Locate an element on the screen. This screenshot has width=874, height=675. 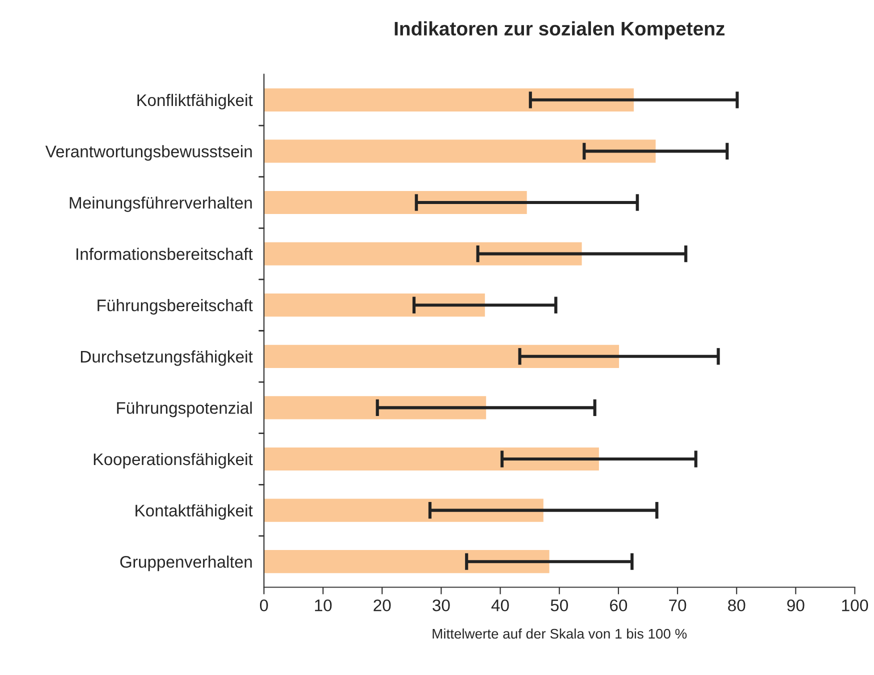
x-tick-label: 0 is located at coordinates (264, 605).